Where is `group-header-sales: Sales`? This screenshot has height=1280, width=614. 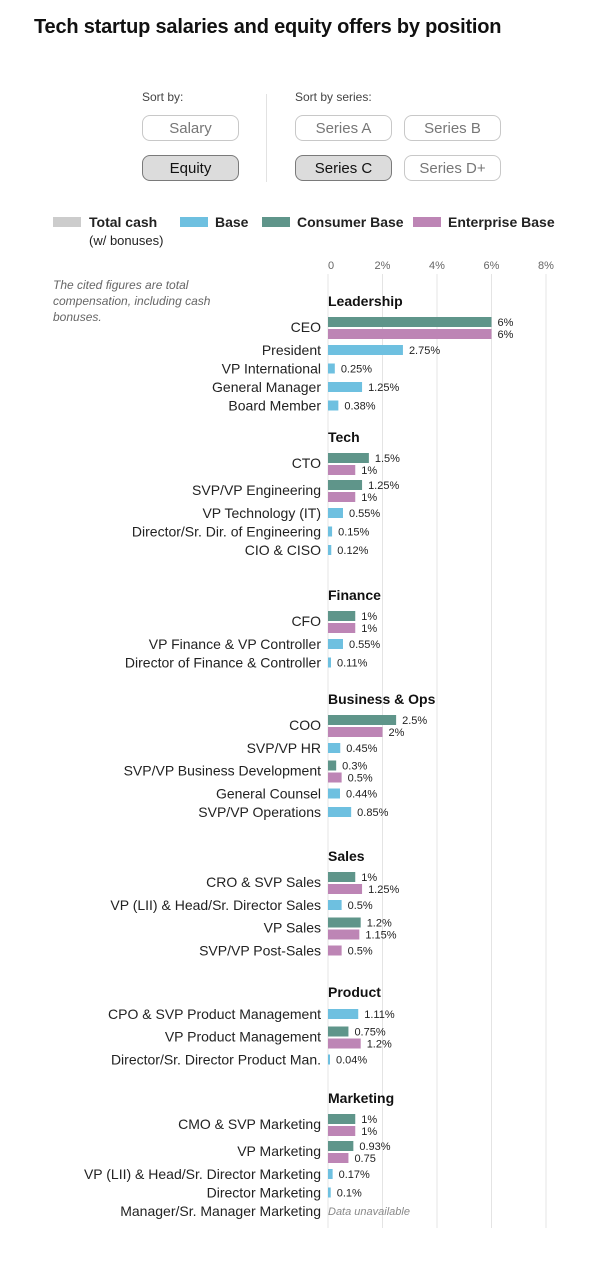
group-header-sales: Sales is located at coordinates (346, 856).